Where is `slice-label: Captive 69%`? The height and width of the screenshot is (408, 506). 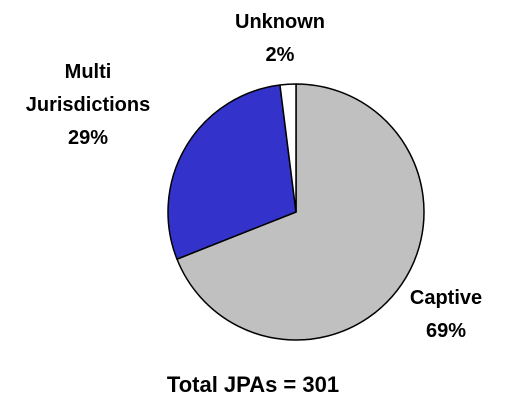
slice-label: Captive 69% is located at coordinates (446, 315).